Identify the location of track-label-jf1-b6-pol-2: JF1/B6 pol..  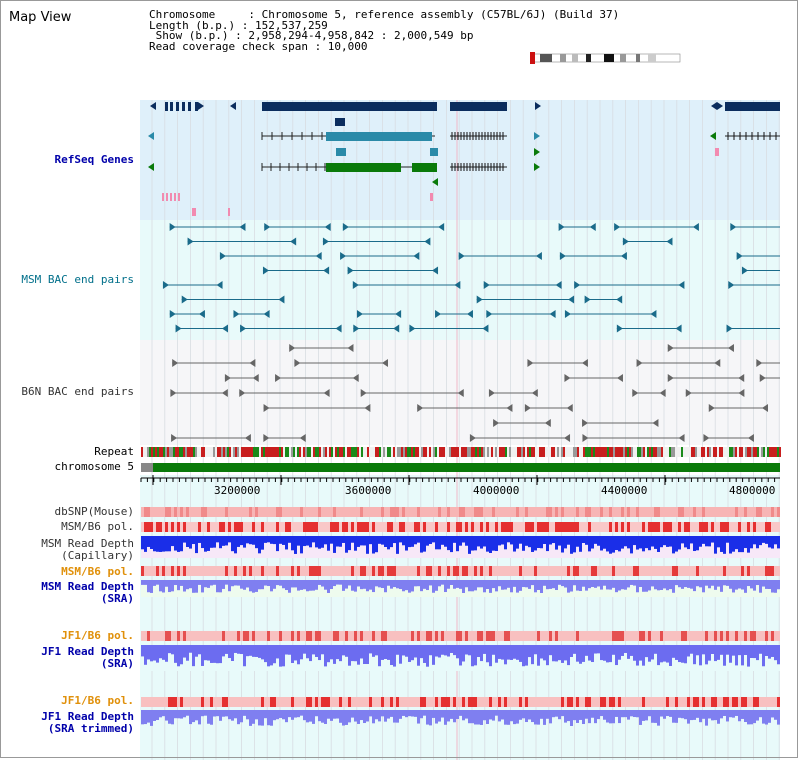
(97, 700).